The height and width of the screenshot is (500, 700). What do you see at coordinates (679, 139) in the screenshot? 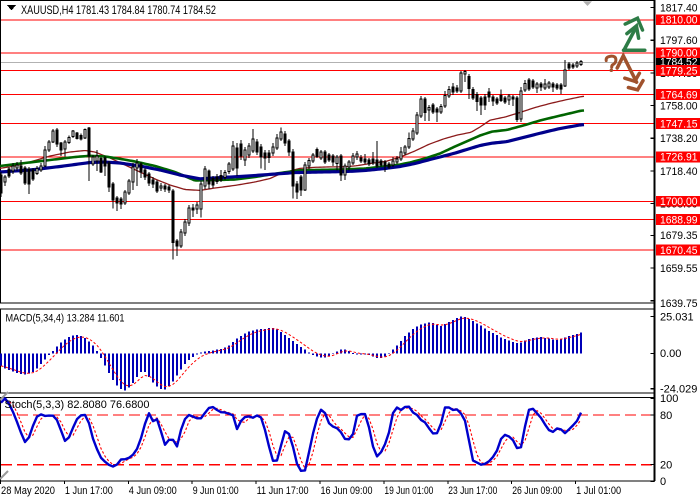
I see `svg-text: 1738.20` at bounding box center [679, 139].